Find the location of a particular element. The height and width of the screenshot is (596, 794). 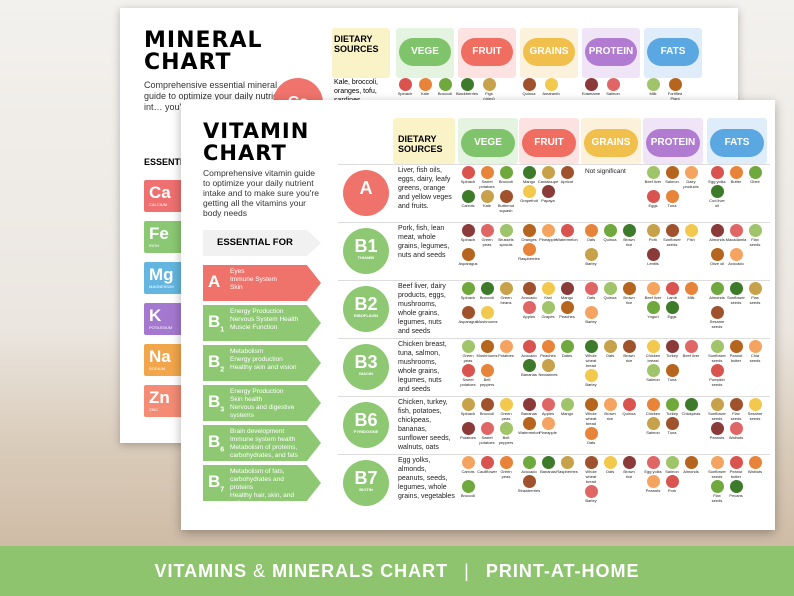

food-item: Pumpkin seeds is located at coordinates (717, 375).